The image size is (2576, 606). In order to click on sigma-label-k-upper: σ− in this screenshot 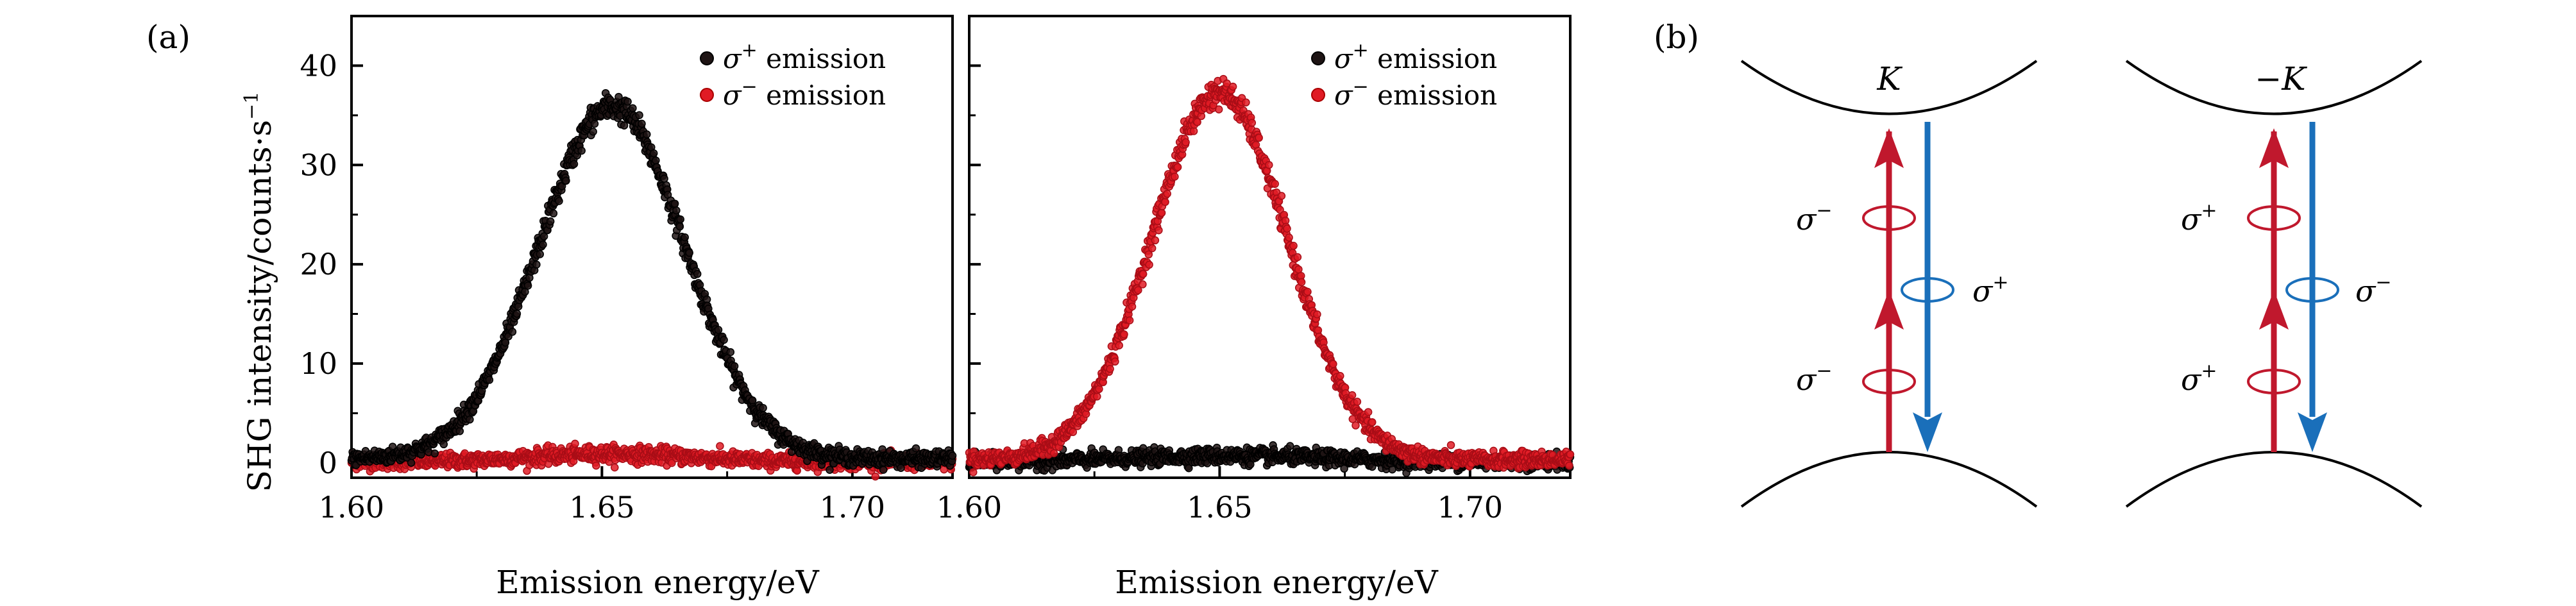, I will do `click(1814, 218)`.